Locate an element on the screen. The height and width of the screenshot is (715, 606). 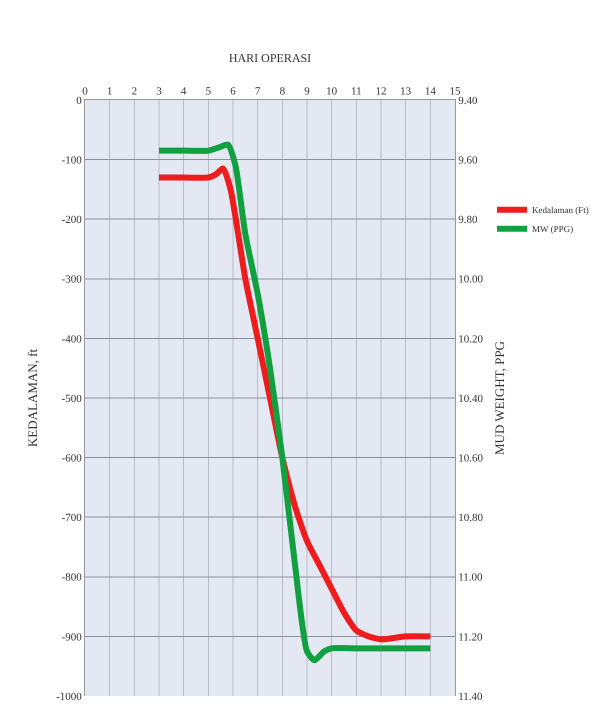
y-tick-label: -600 is located at coordinates (72, 458).